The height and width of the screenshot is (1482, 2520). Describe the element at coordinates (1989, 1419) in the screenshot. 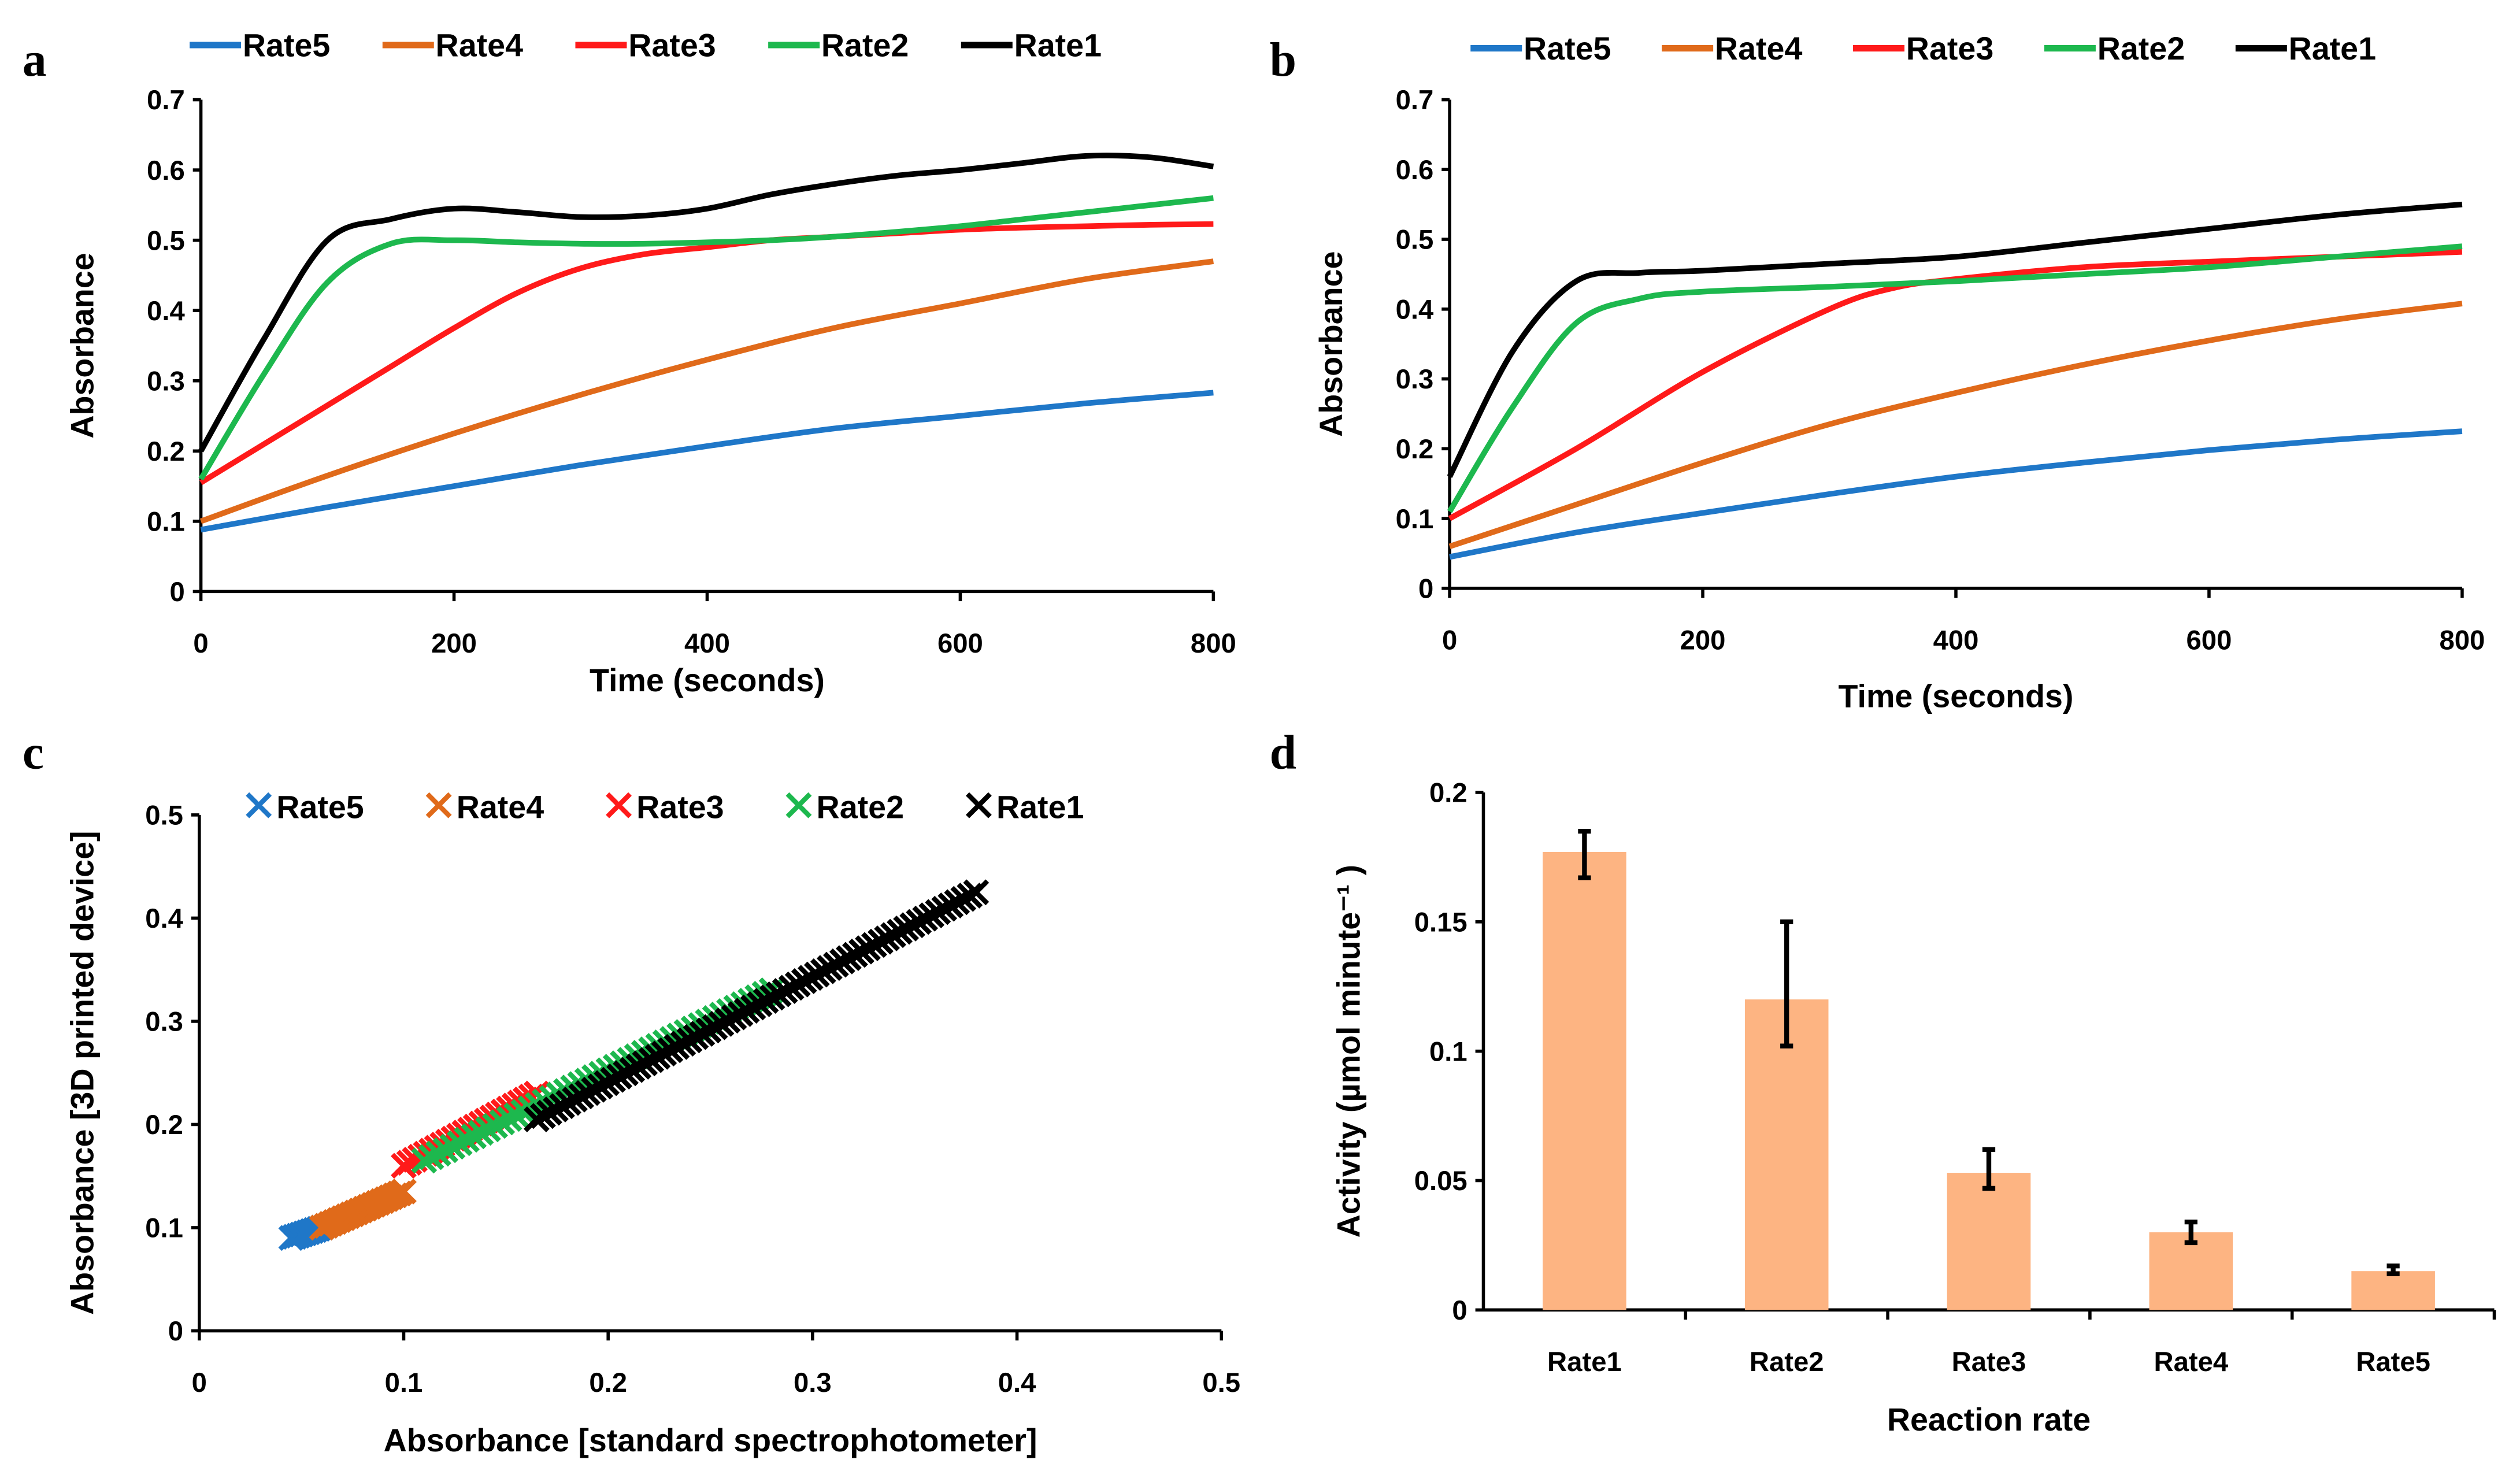

I see `x-axis-title: Reaction rate` at that location.